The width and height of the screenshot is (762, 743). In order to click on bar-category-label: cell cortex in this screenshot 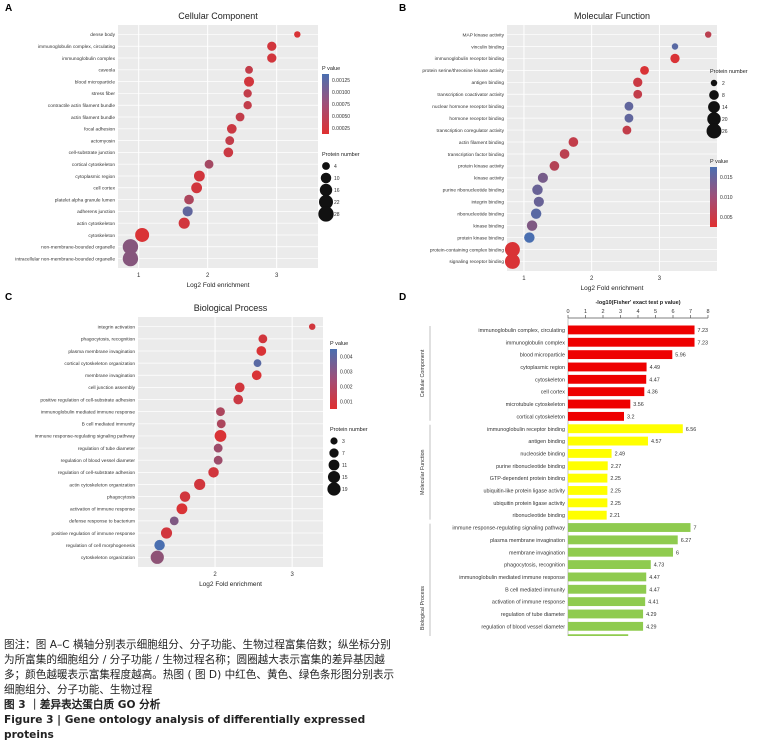, I will do `click(553, 393)`.